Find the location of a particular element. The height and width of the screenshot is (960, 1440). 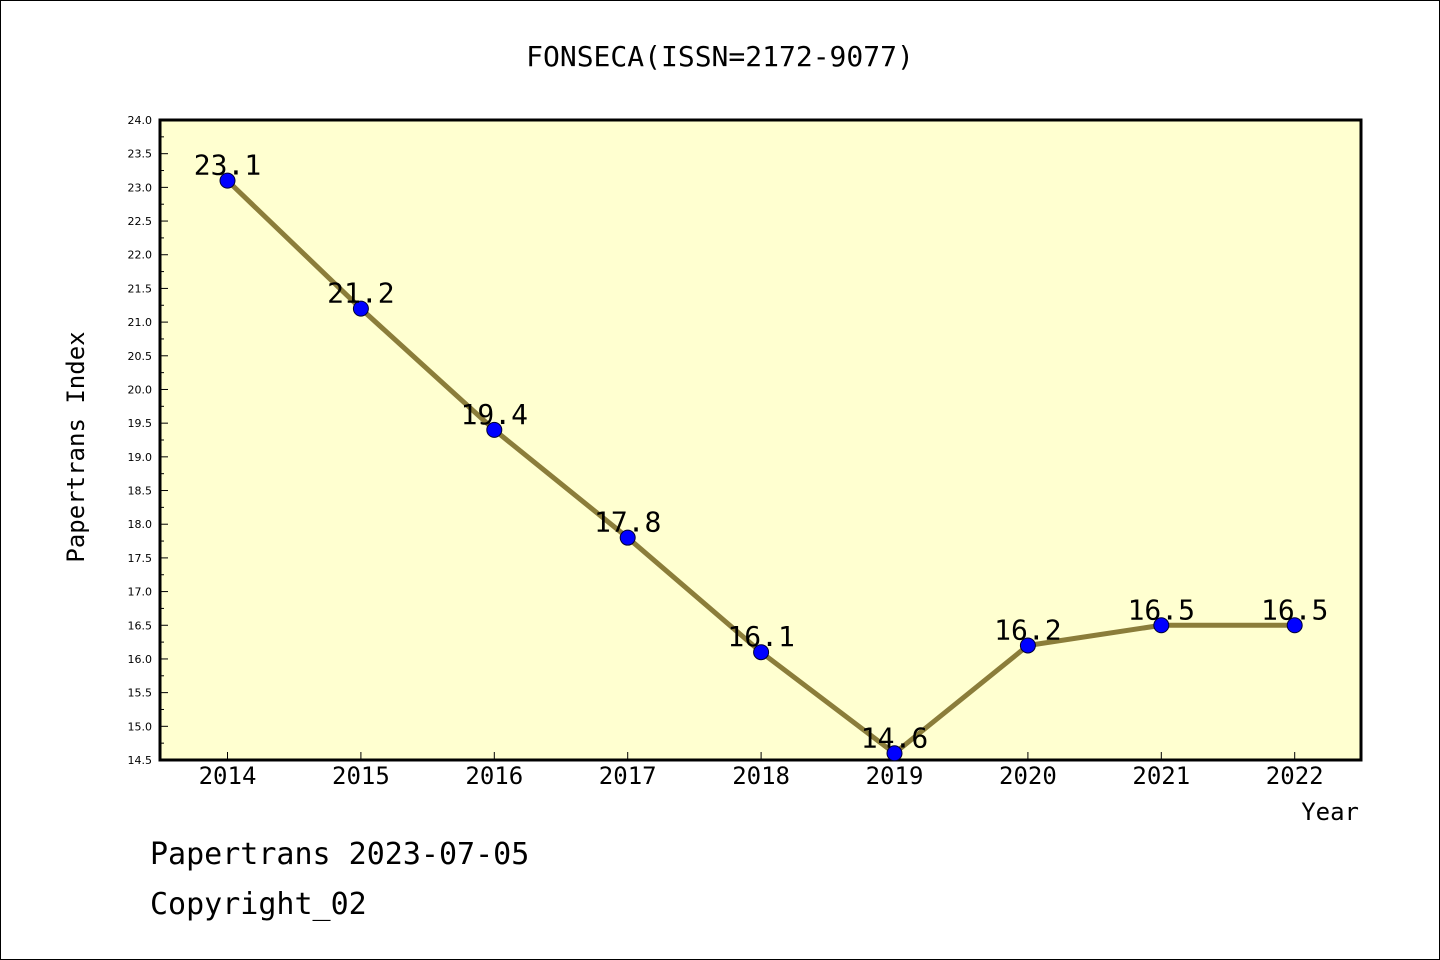

y-tick-label: 16.0 is located at coordinates (140, 659).